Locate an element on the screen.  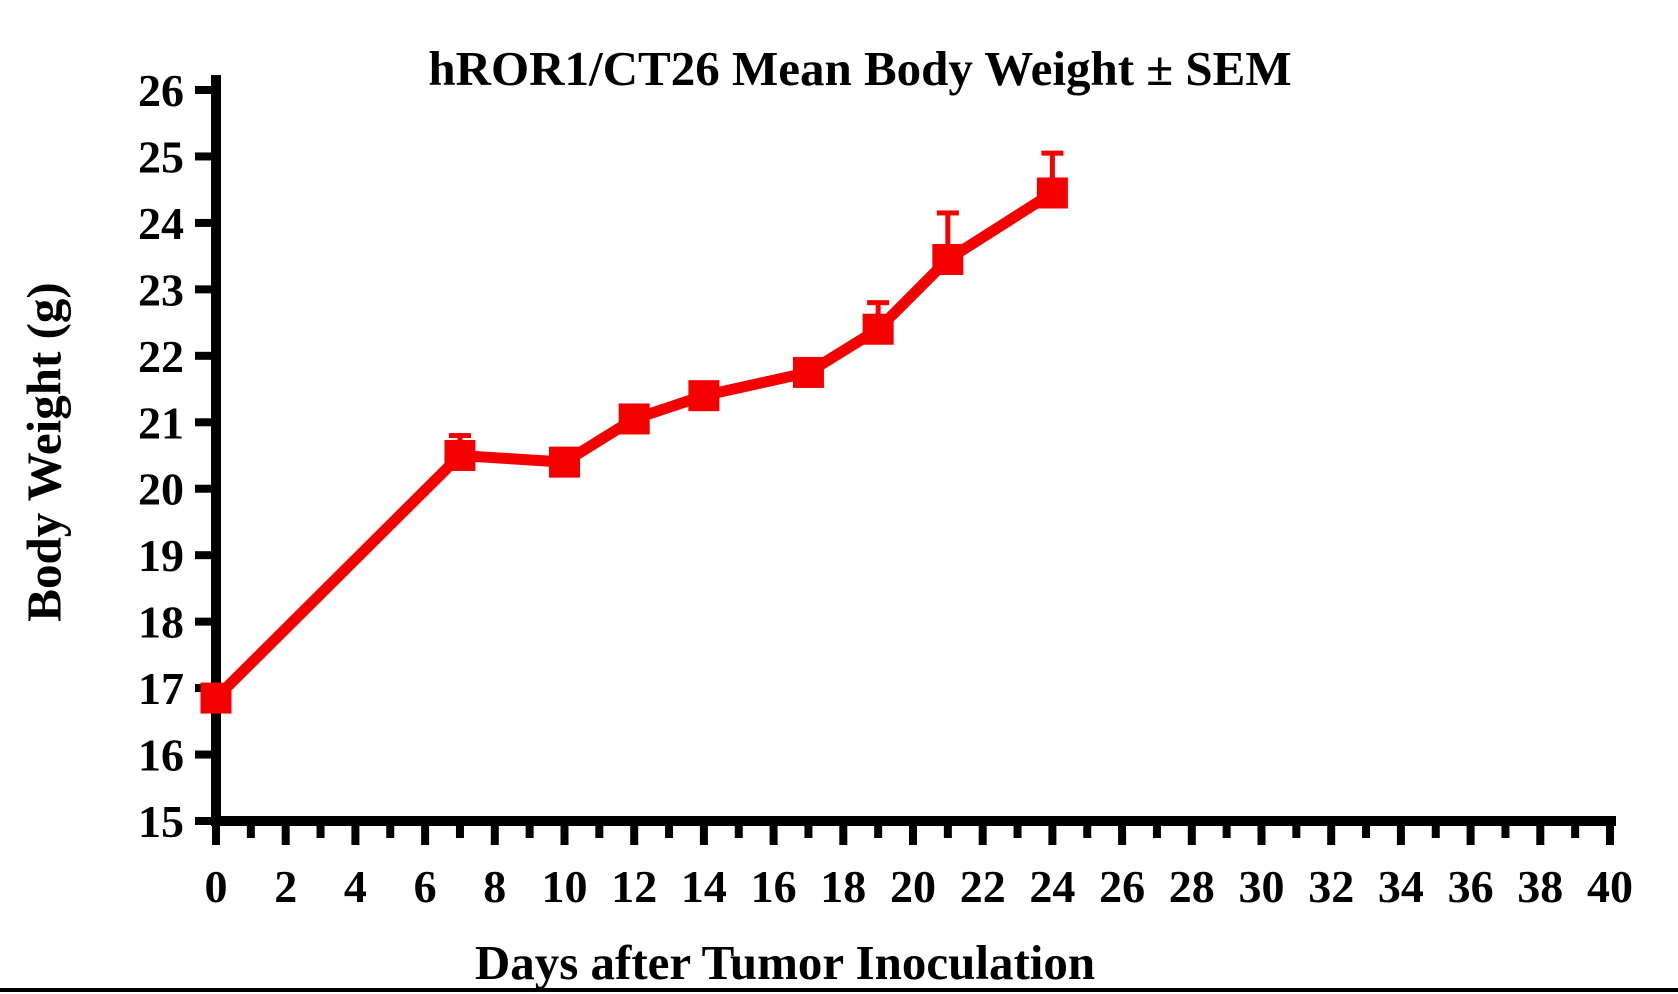
x-tick-label: 20 is located at coordinates (913, 886).